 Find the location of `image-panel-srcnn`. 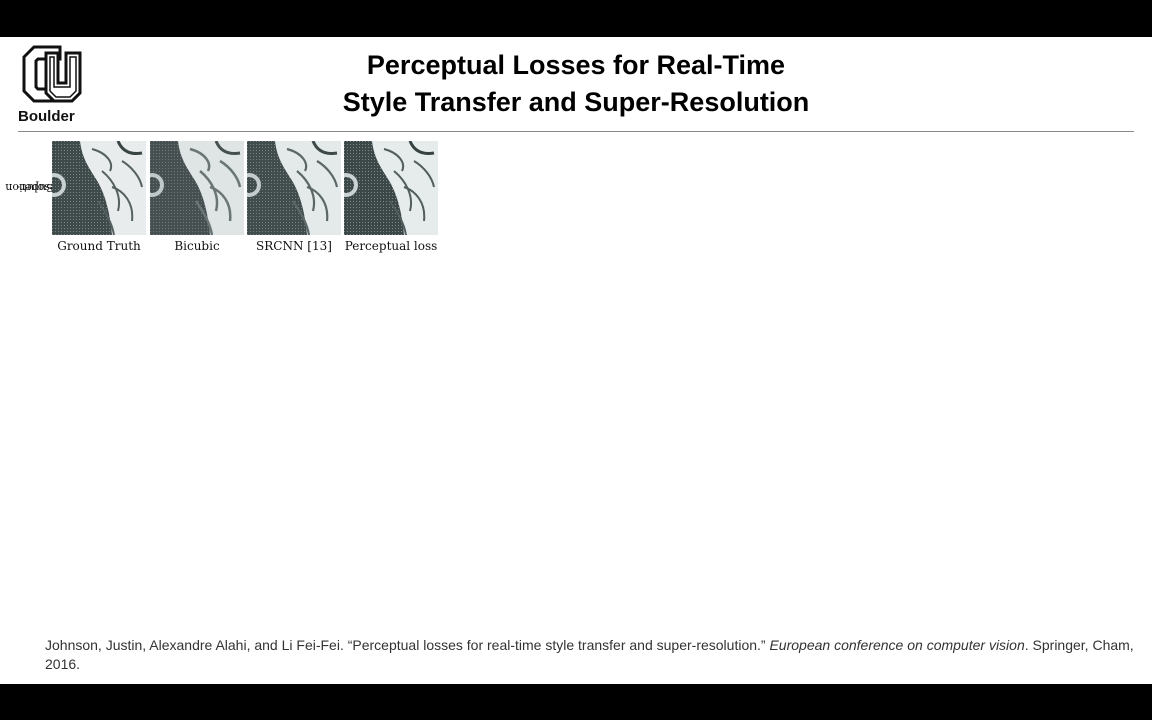

image-panel-srcnn is located at coordinates (294, 188).